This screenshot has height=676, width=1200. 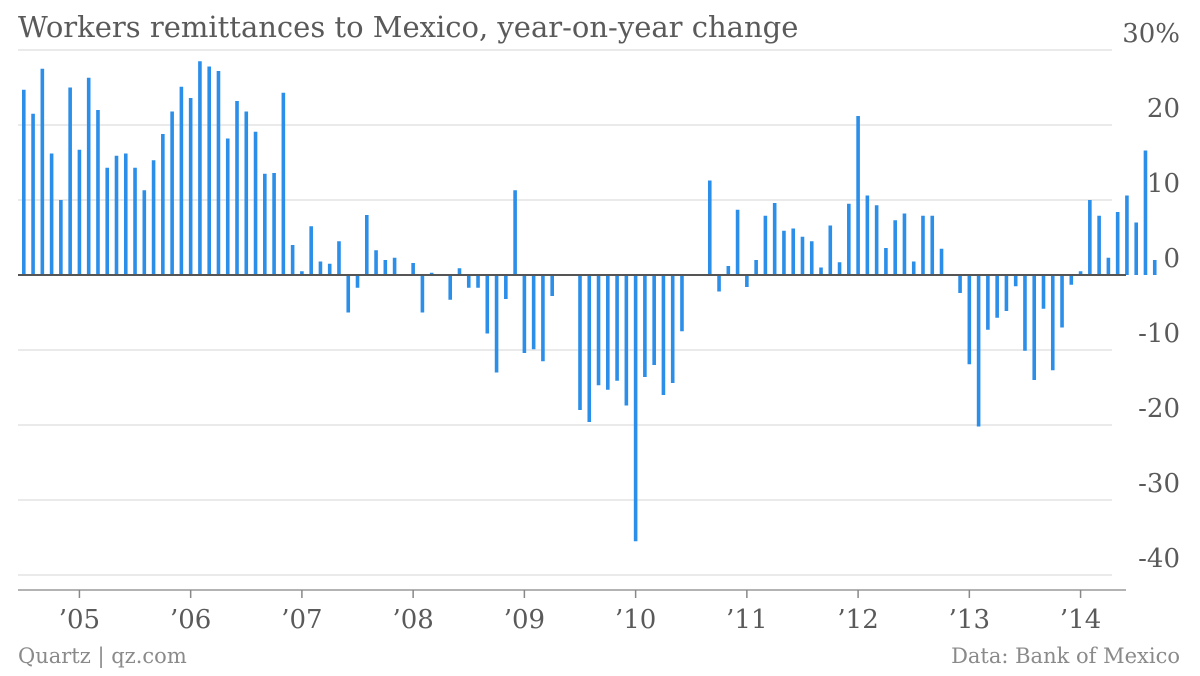 I want to click on y-tick-label: 20, so click(x=1163, y=109).